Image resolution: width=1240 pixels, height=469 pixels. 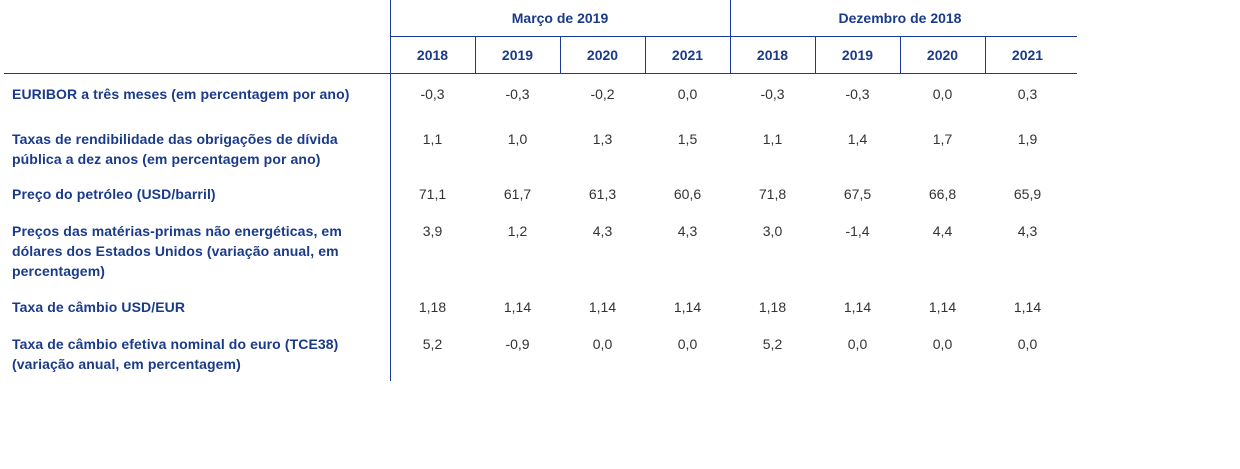 What do you see at coordinates (517, 194) in the screenshot?
I see `table-cell: 61,7` at bounding box center [517, 194].